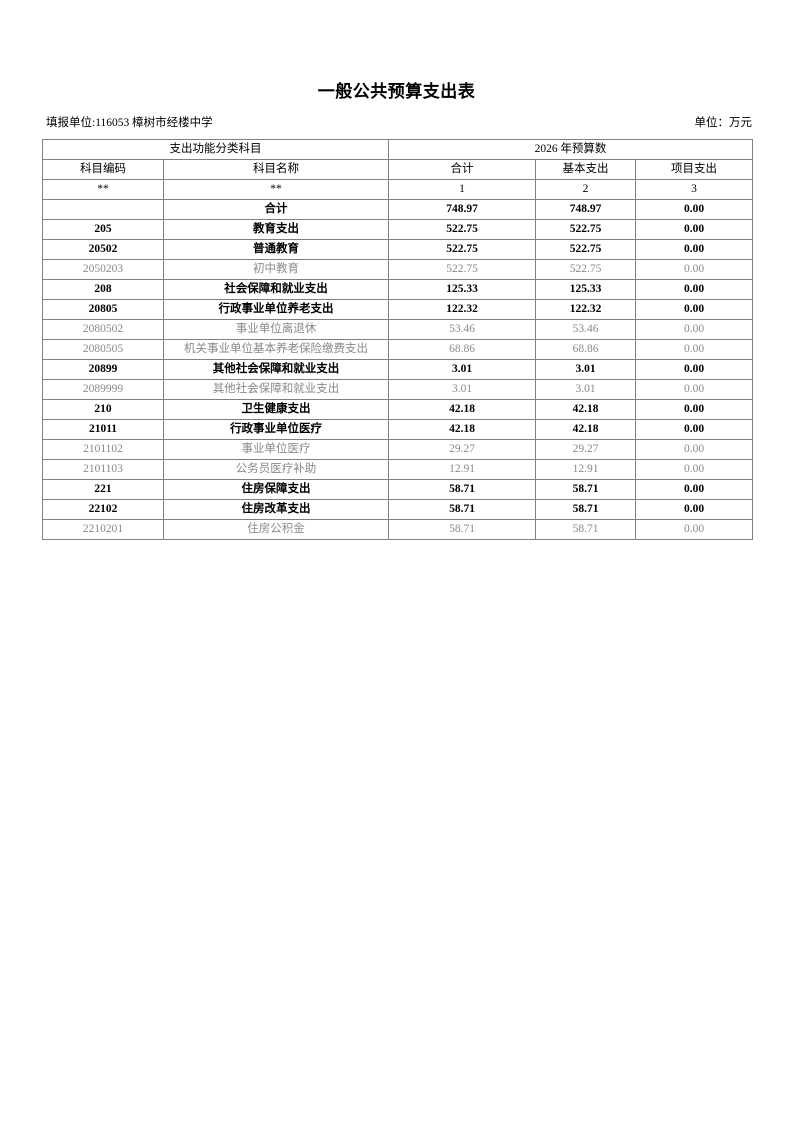 The height and width of the screenshot is (1122, 793). What do you see at coordinates (462, 449) in the screenshot?
I see `cell-total: 29.27` at bounding box center [462, 449].